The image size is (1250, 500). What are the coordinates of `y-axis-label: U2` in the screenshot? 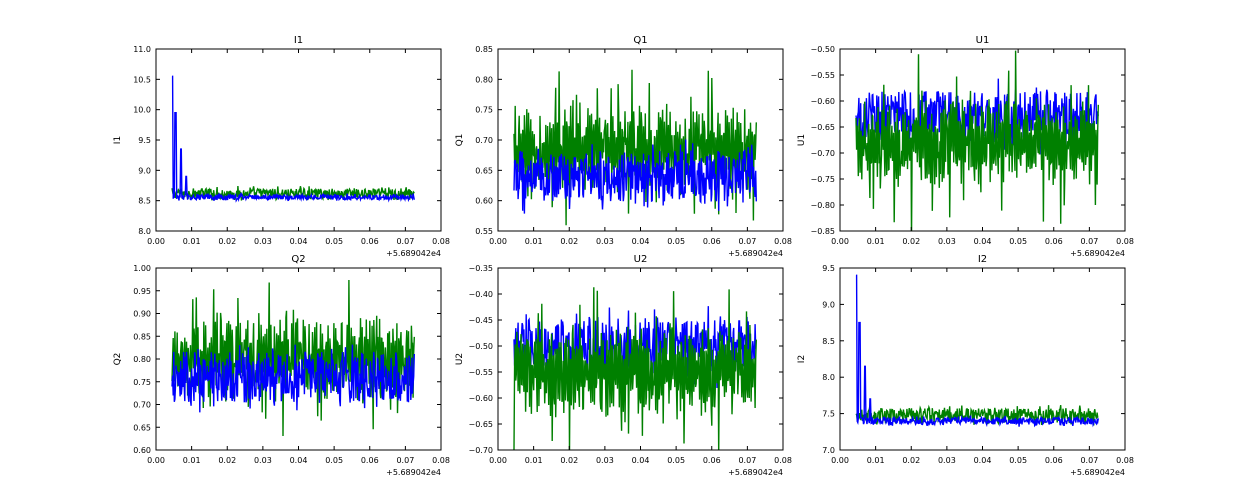 It's located at (460, 359).